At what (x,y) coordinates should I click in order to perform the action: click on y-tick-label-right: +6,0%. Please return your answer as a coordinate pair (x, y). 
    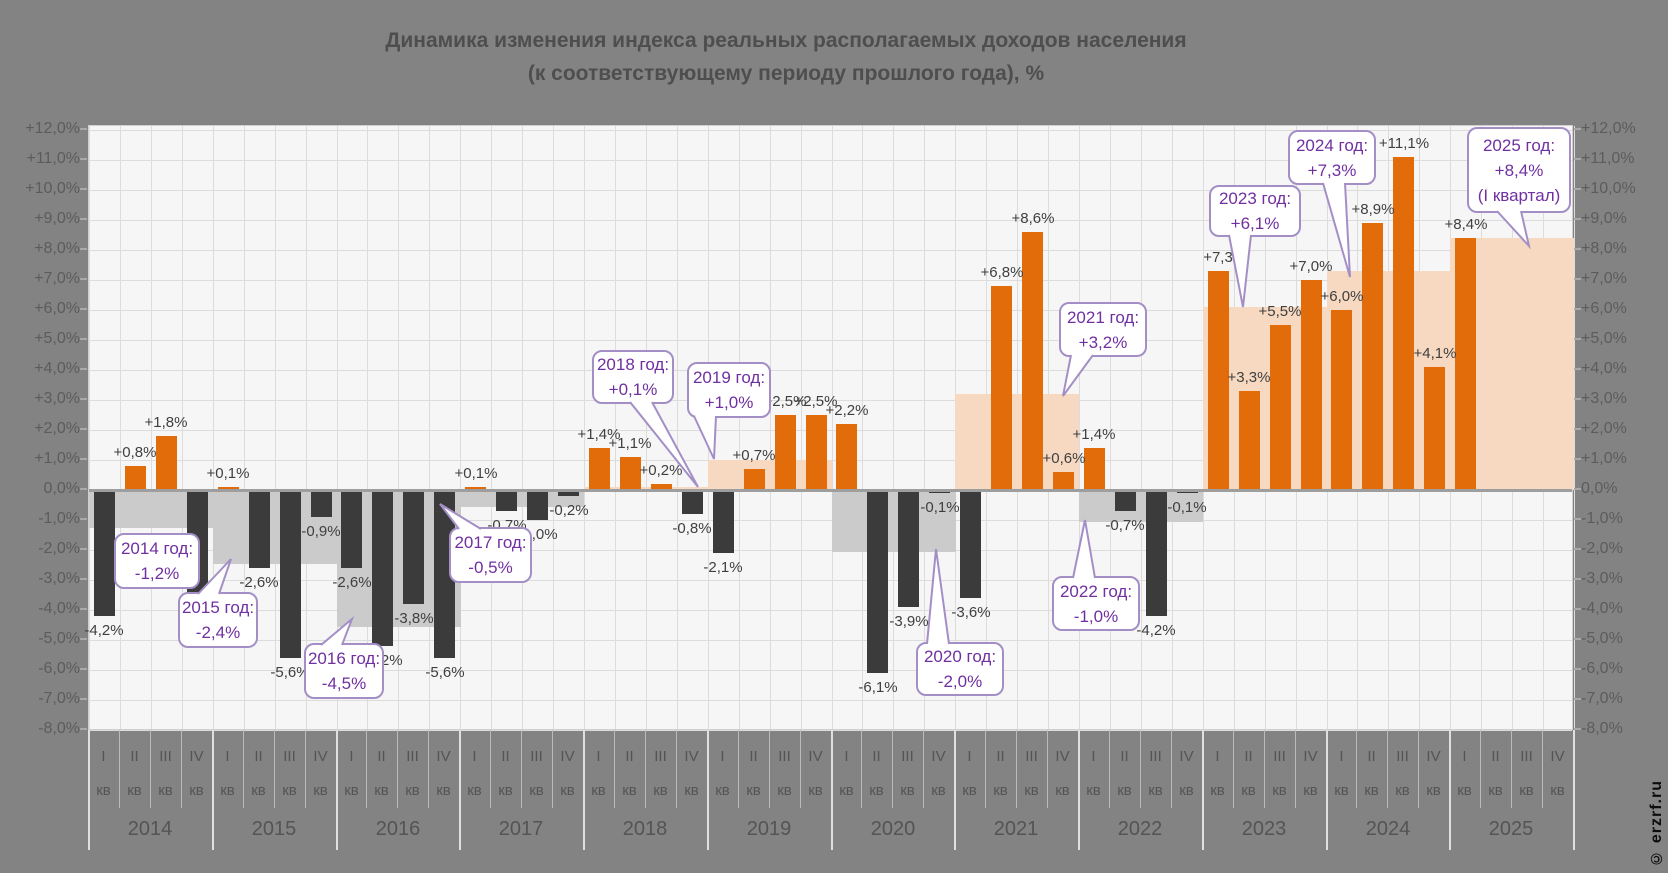
    Looking at the image, I should click on (1604, 308).